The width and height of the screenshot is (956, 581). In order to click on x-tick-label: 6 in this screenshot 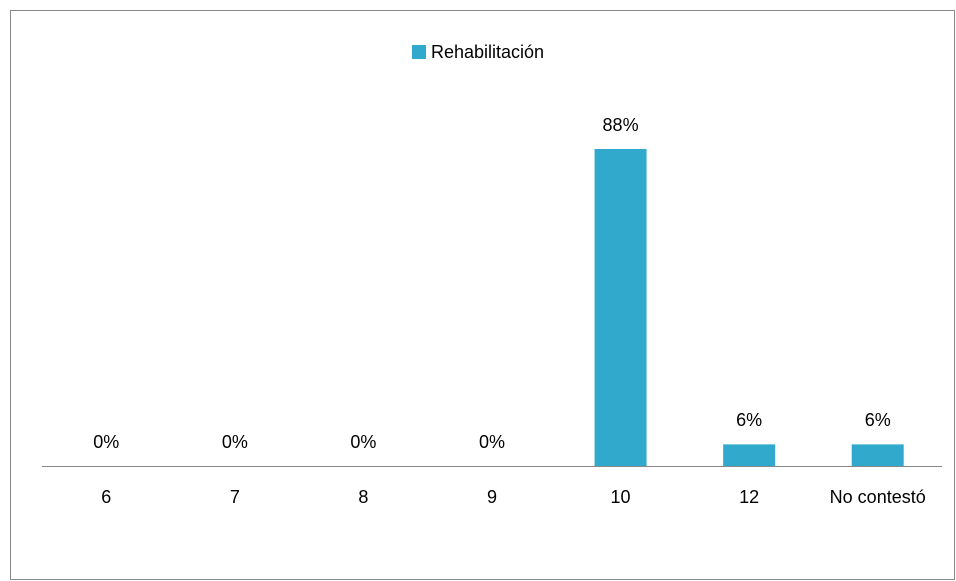, I will do `click(106, 497)`.